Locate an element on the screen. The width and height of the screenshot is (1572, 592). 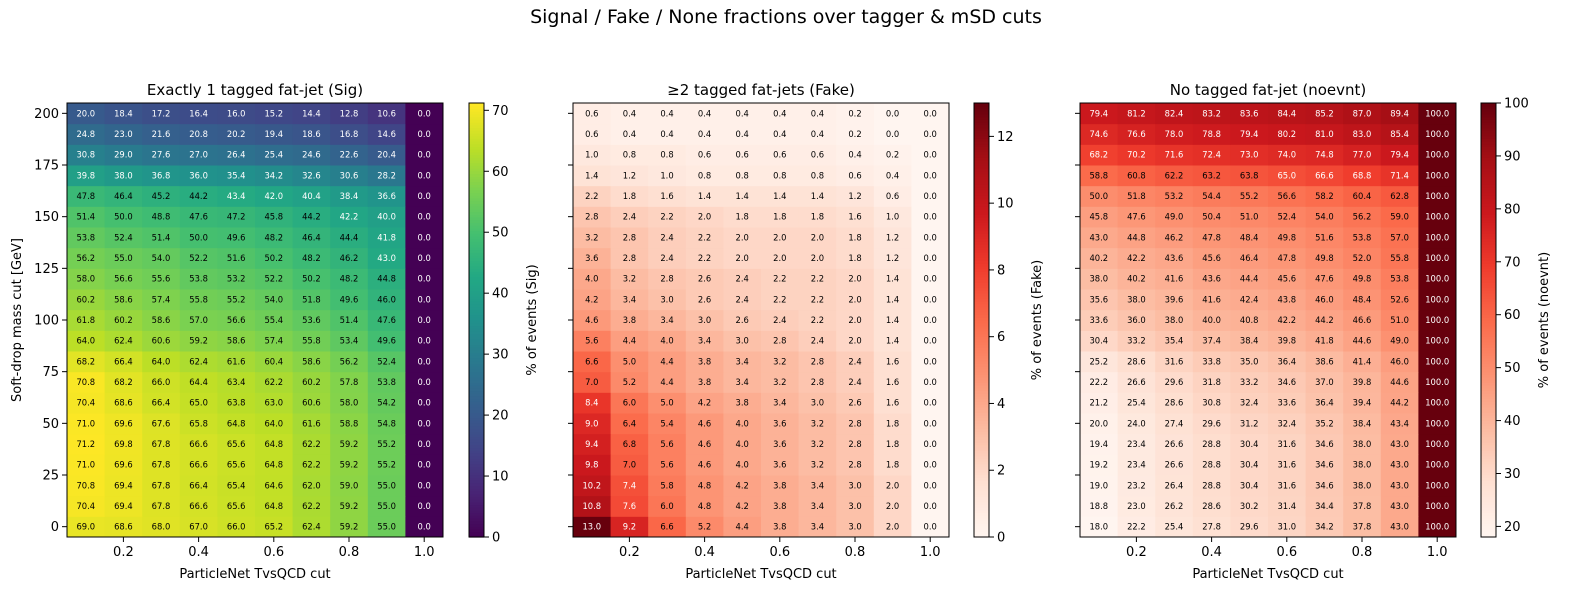
cell-value-label: 3.0 is located at coordinates (742, 341).